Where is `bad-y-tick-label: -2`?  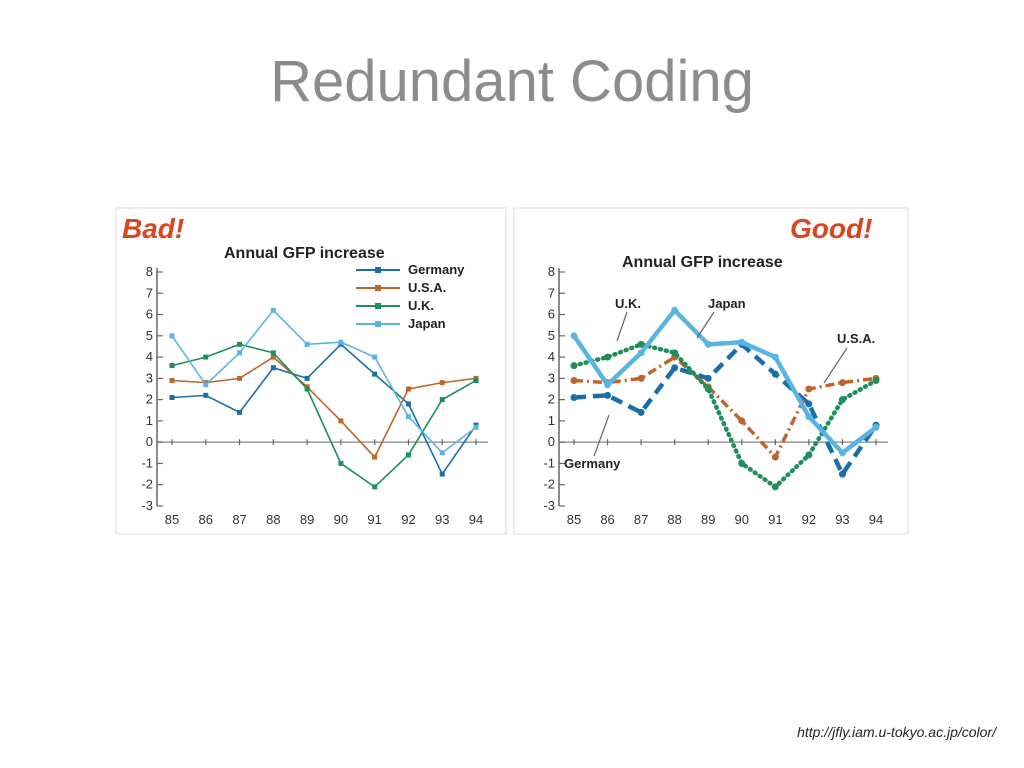
bad-y-tick-label: -2 is located at coordinates (147, 484).